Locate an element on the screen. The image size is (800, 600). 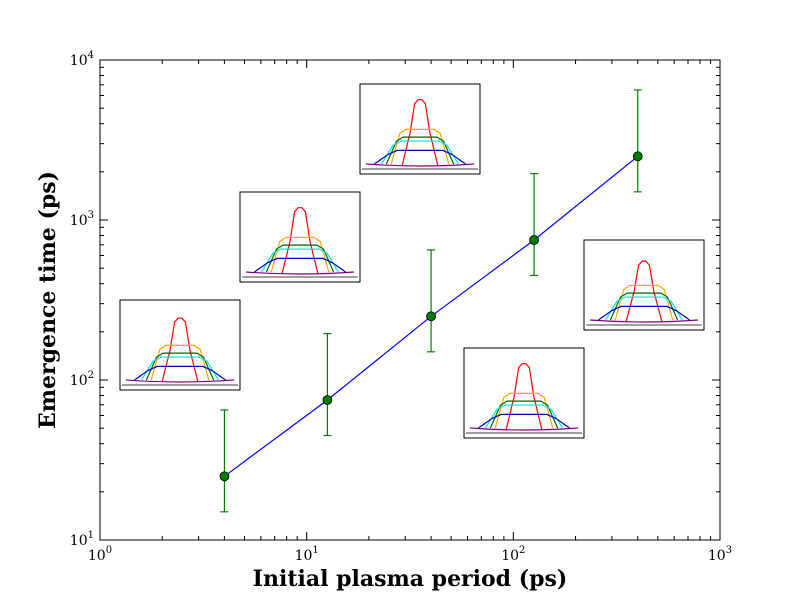
x-tick-label: 10³ is located at coordinates (720, 554).